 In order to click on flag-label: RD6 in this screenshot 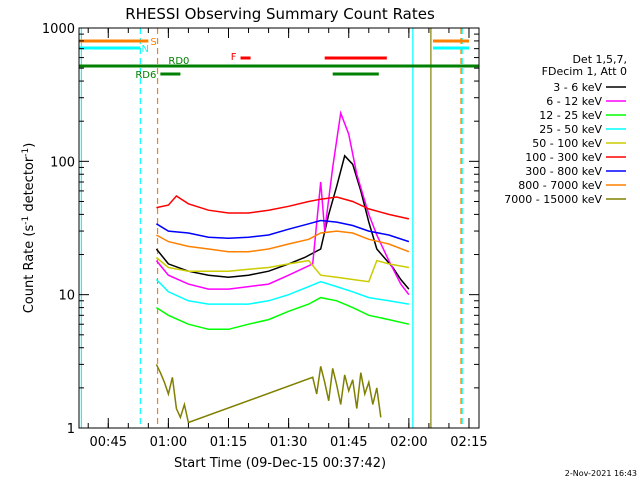, I will do `click(145, 75)`.